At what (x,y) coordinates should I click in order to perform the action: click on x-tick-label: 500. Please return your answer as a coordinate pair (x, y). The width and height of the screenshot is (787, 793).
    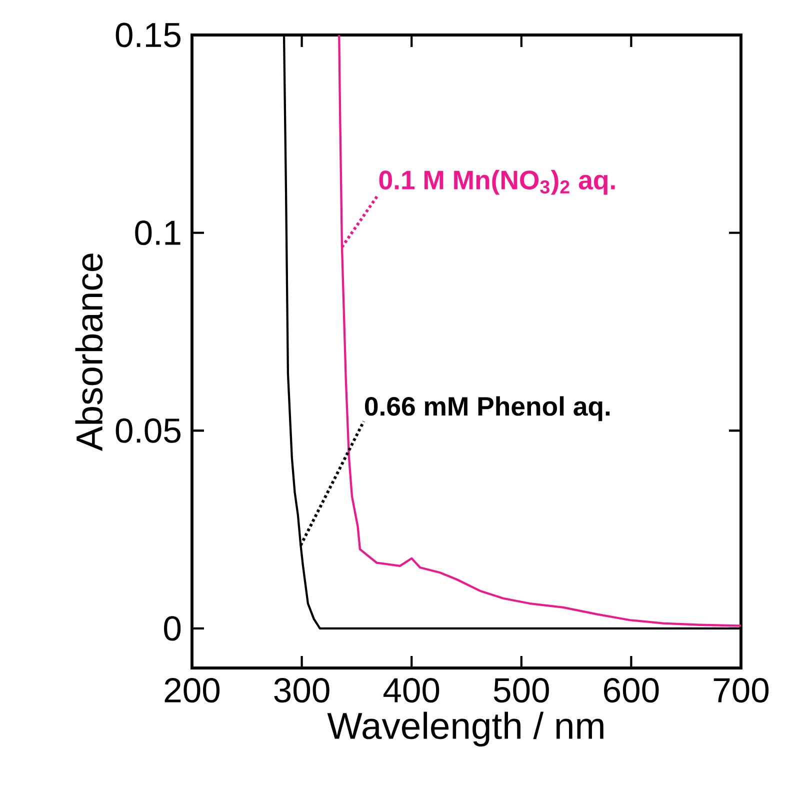
    Looking at the image, I should click on (521, 690).